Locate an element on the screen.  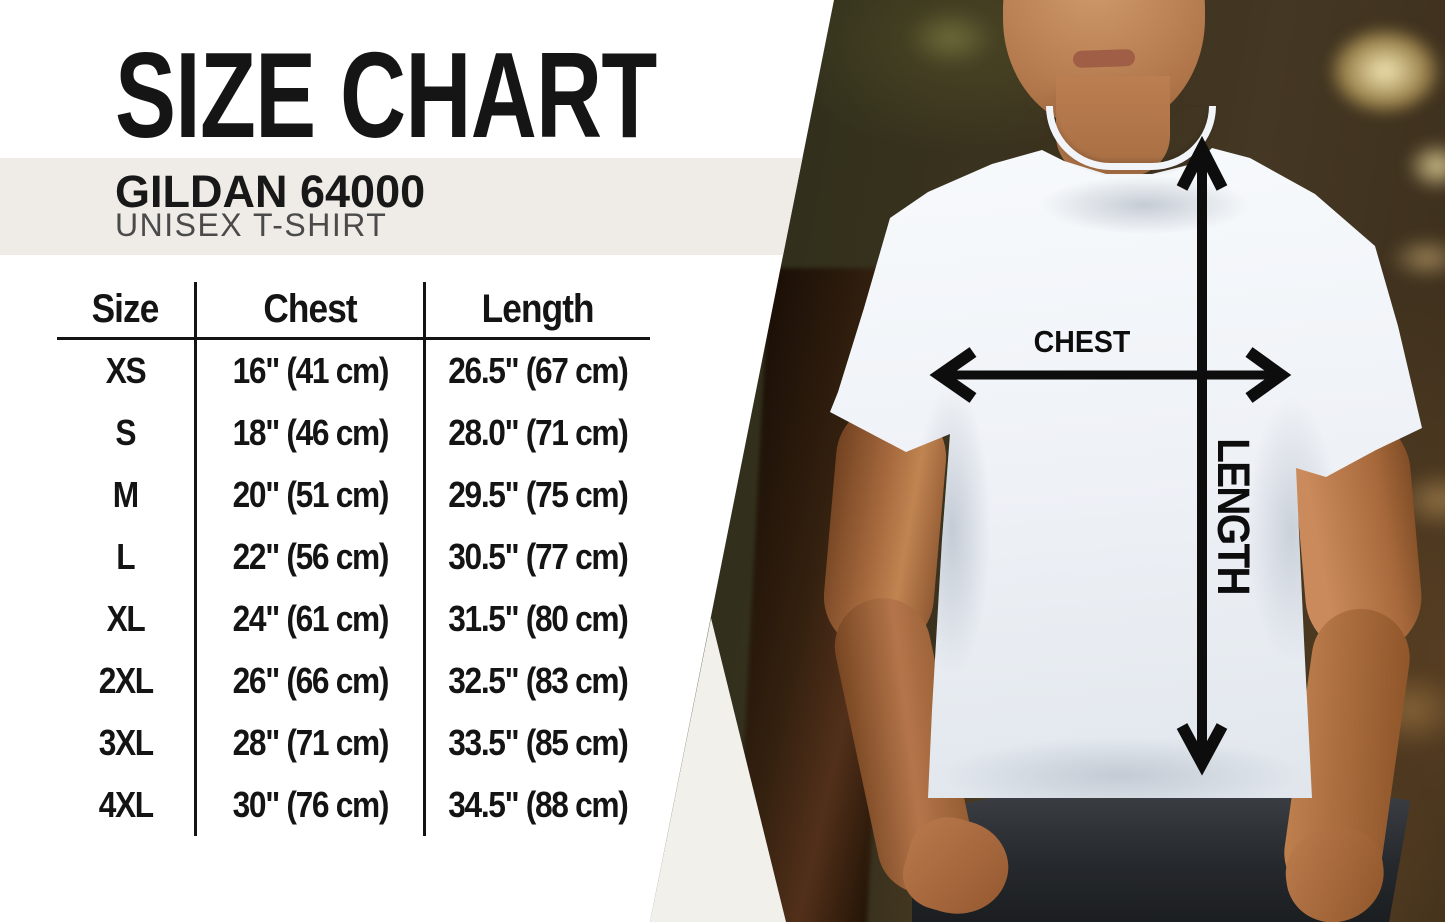
cell-chest: 30" (76 cm) is located at coordinates (308, 805).